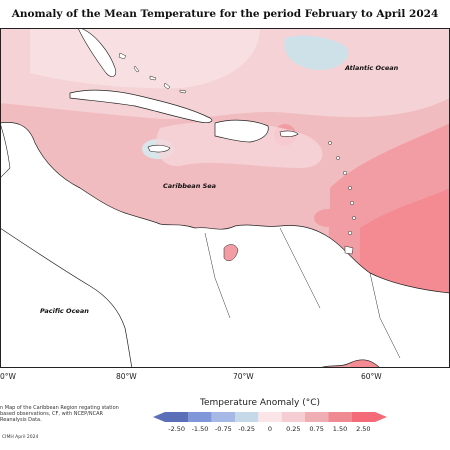 The image size is (450, 450). I want to click on color-legend: -2.50 -1.50 -0.75 -0.25 0 0.25 0.75 1.50 2.50, so click(270, 422).